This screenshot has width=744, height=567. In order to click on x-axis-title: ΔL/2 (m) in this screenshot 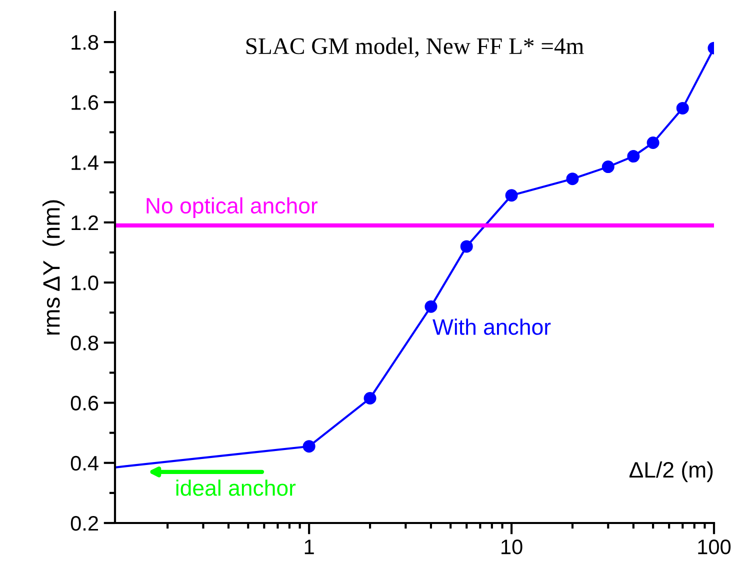, I will do `click(671, 471)`.